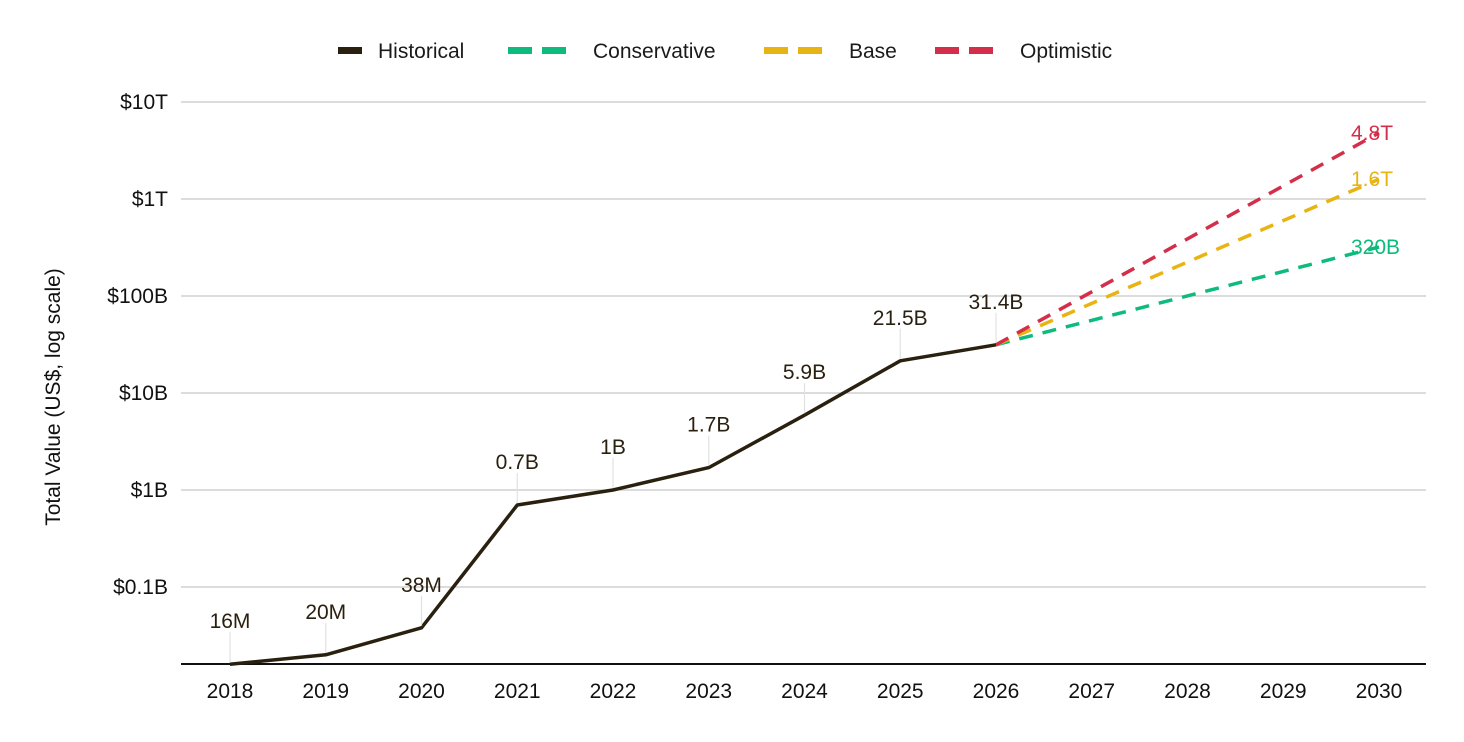 This screenshot has height=742, width=1464. Describe the element at coordinates (517, 462) in the screenshot. I see `data-label: 0.7B` at that location.